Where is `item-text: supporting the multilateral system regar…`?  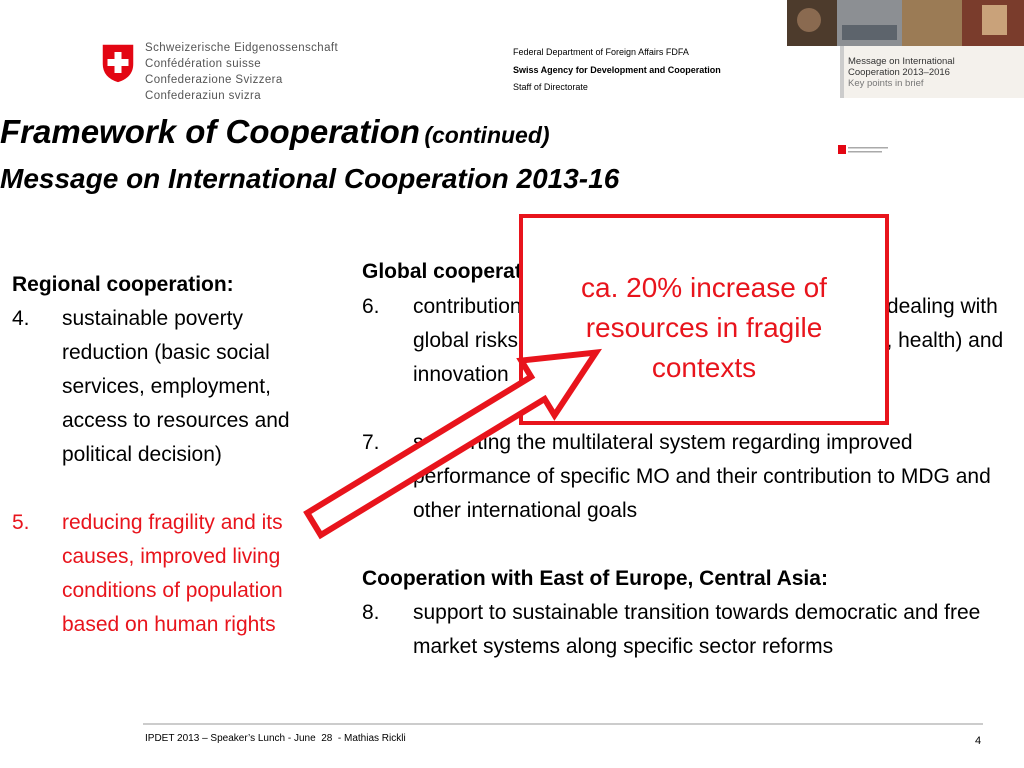
item-text: supporting the multilateral system regar… is located at coordinates (702, 476).